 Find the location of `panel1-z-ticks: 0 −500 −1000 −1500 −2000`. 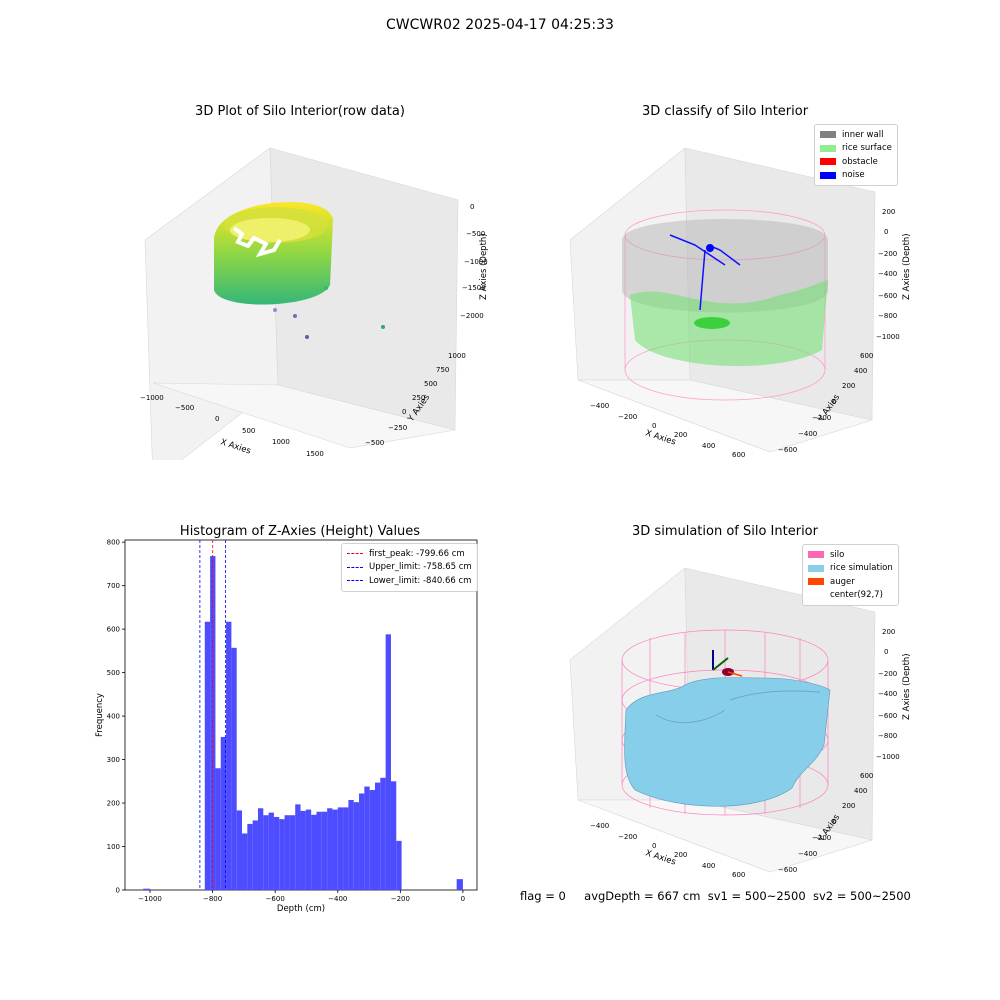

panel1-z-ticks: 0 −500 −1000 −1500 −2000 is located at coordinates (474, 261).